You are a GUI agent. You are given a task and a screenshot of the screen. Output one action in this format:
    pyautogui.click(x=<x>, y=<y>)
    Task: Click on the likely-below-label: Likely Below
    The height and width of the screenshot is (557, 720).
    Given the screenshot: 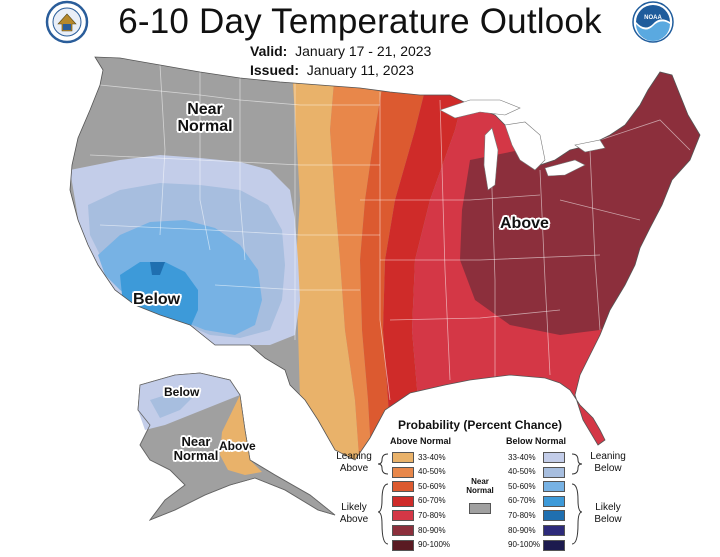 What is the action you would take?
    pyautogui.click(x=608, y=513)
    